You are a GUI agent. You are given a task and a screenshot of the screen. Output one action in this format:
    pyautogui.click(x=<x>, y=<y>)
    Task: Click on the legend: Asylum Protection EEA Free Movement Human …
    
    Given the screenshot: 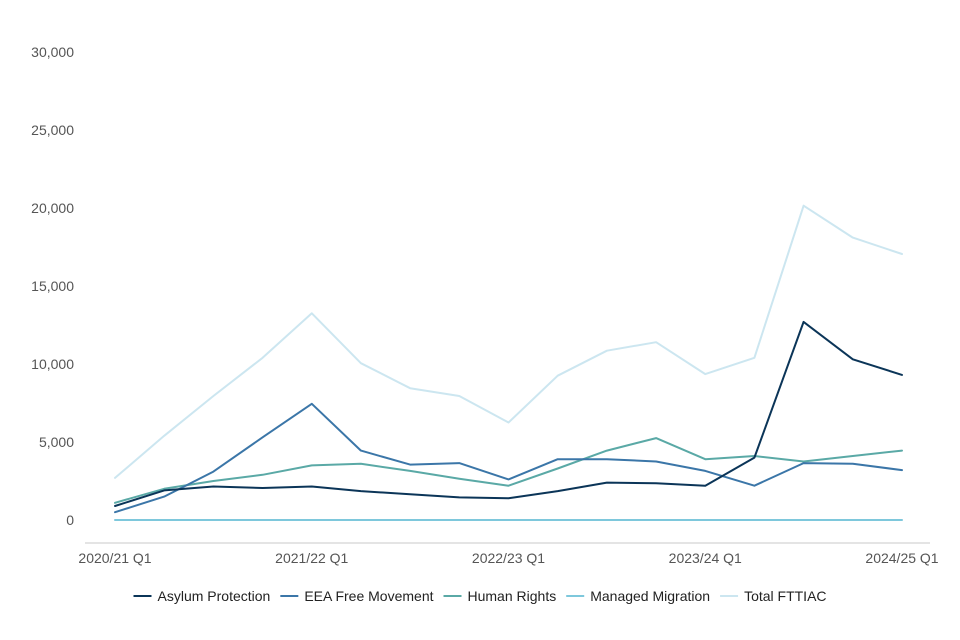 What is the action you would take?
    pyautogui.click(x=480, y=596)
    